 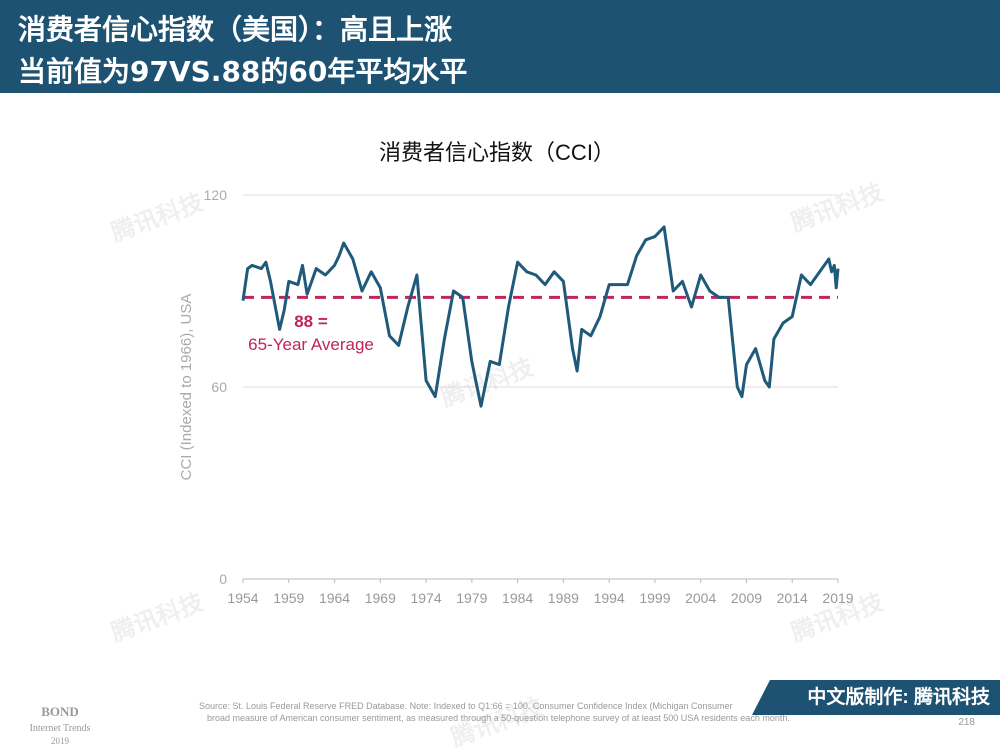 I want to click on brand: BOND, so click(x=60, y=711).